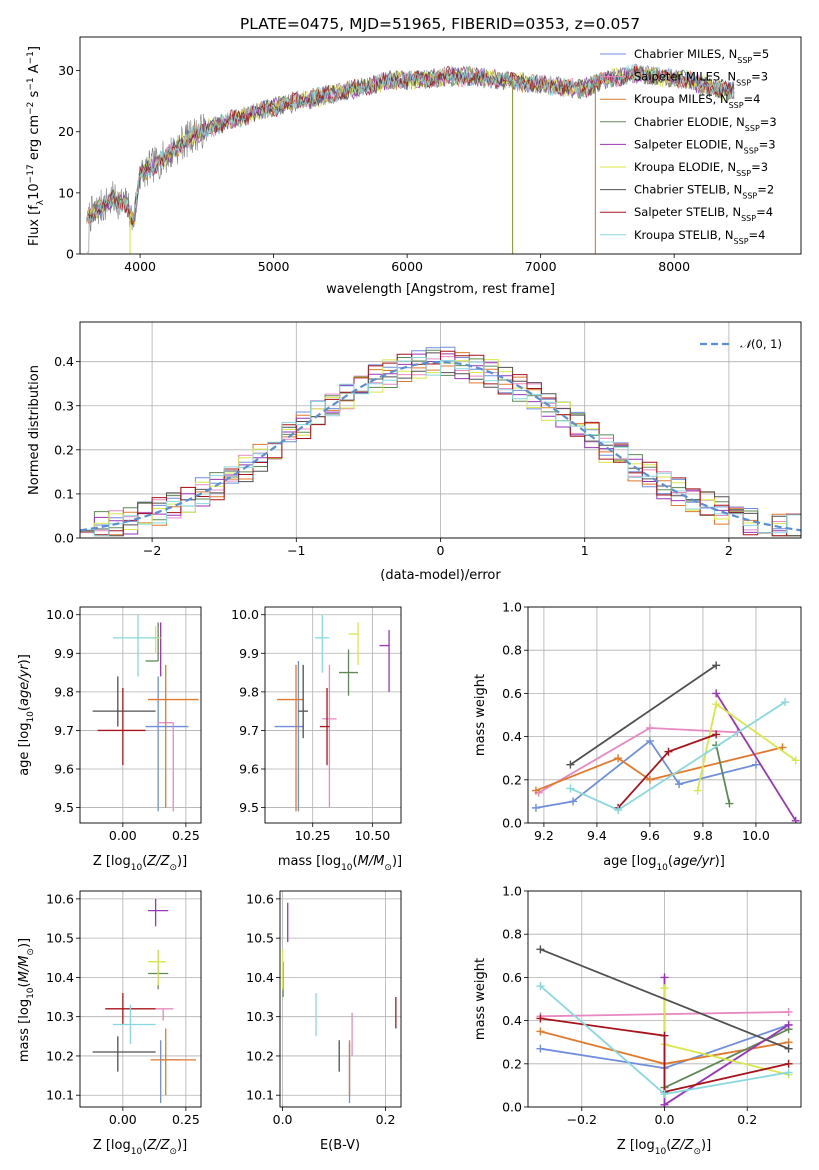 The height and width of the screenshot is (1170, 819). Describe the element at coordinates (410, 144) in the screenshot. I see `model-spectrum-kroupa-stelib` at that location.